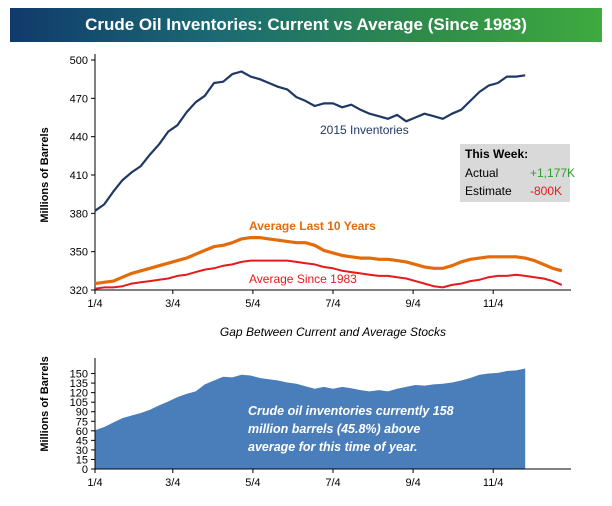 The width and height of the screenshot is (612, 506). Describe the element at coordinates (79, 394) in the screenshot. I see `gap-y-tick-label: 120` at that location.